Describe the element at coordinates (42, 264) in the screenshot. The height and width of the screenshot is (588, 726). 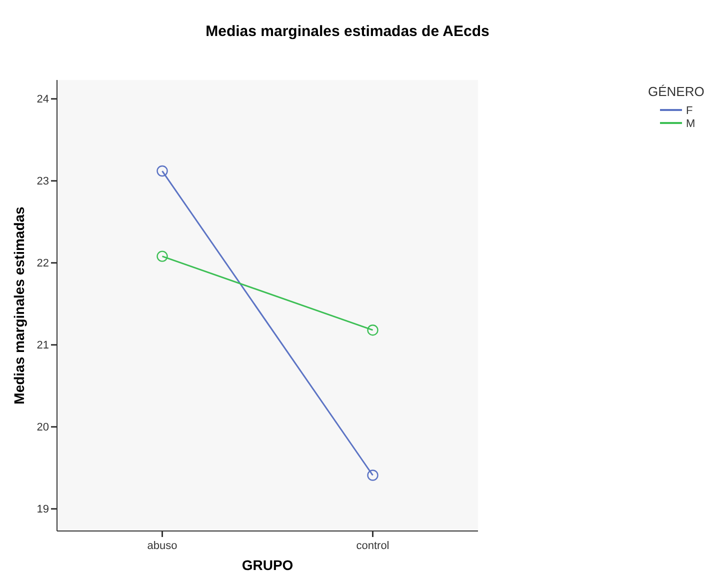
I see `y-tick-label: 22` at that location.